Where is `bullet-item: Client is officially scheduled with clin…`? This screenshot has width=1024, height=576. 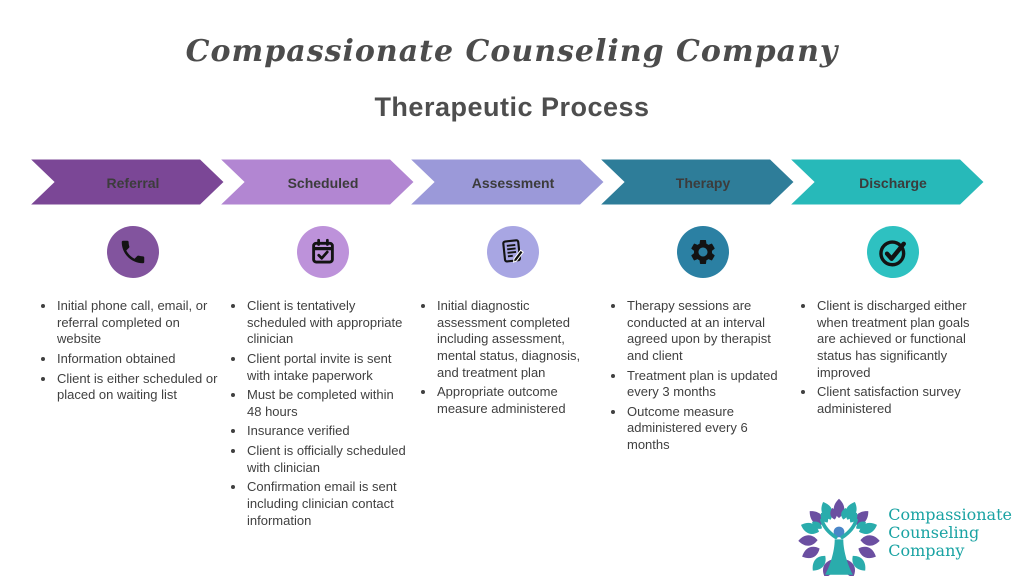 bullet-item: Client is officially scheduled with clin… is located at coordinates (328, 459).